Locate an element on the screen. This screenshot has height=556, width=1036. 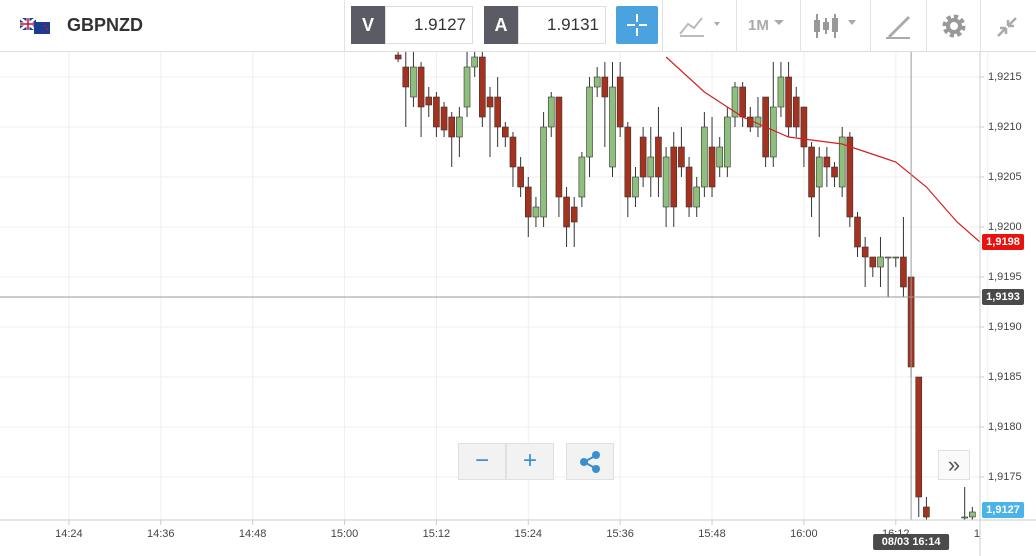
last-price-label: 1,9127 is located at coordinates (1003, 510).